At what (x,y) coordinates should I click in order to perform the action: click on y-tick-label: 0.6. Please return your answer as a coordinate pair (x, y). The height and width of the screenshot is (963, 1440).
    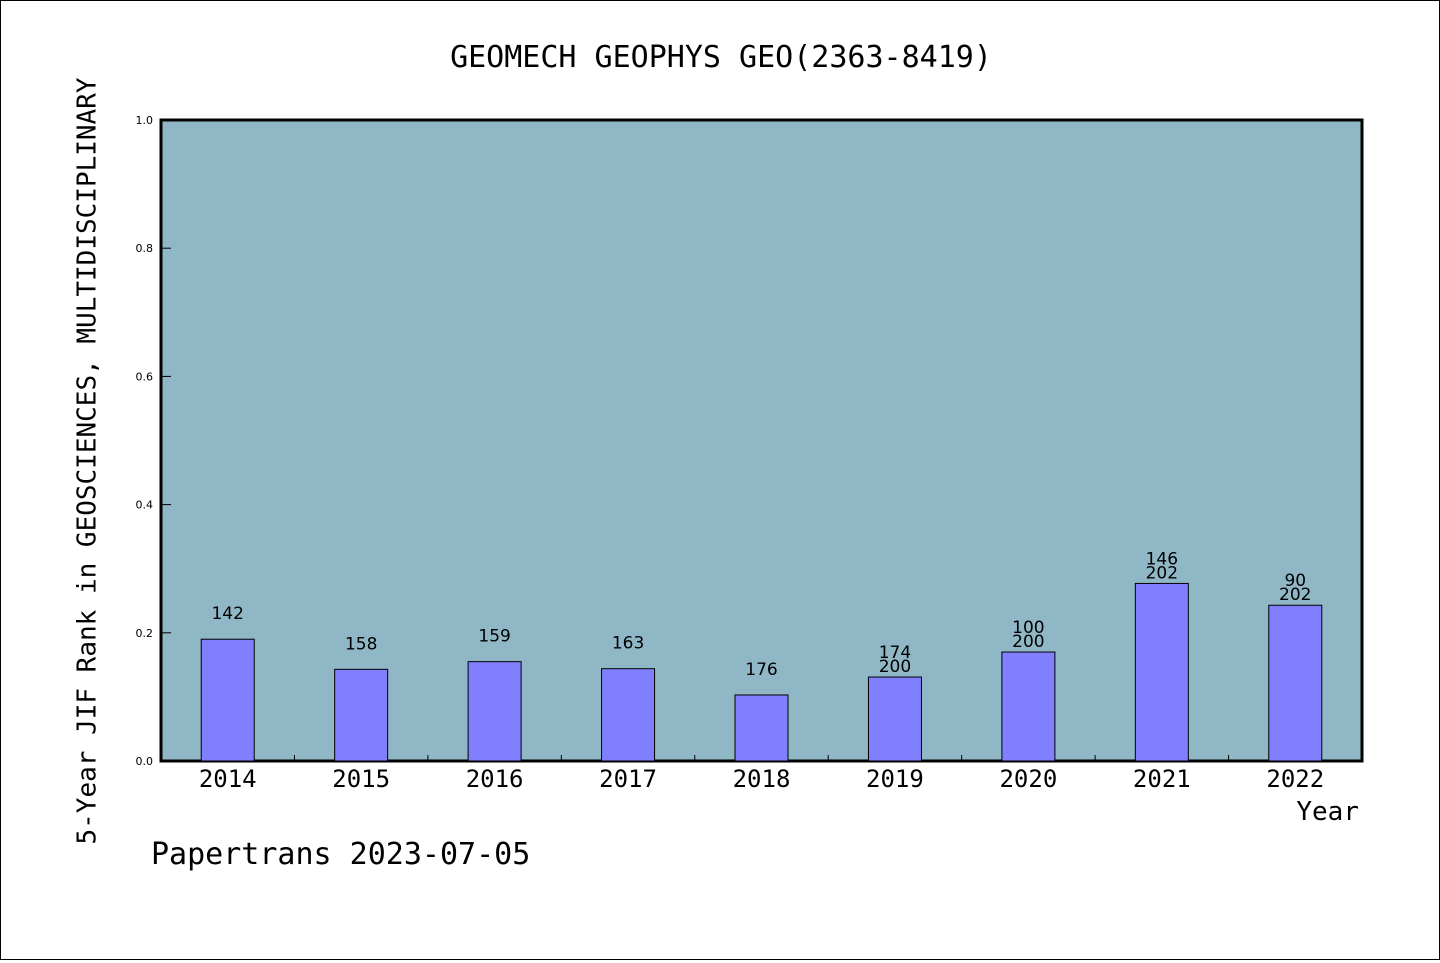
    Looking at the image, I should click on (145, 376).